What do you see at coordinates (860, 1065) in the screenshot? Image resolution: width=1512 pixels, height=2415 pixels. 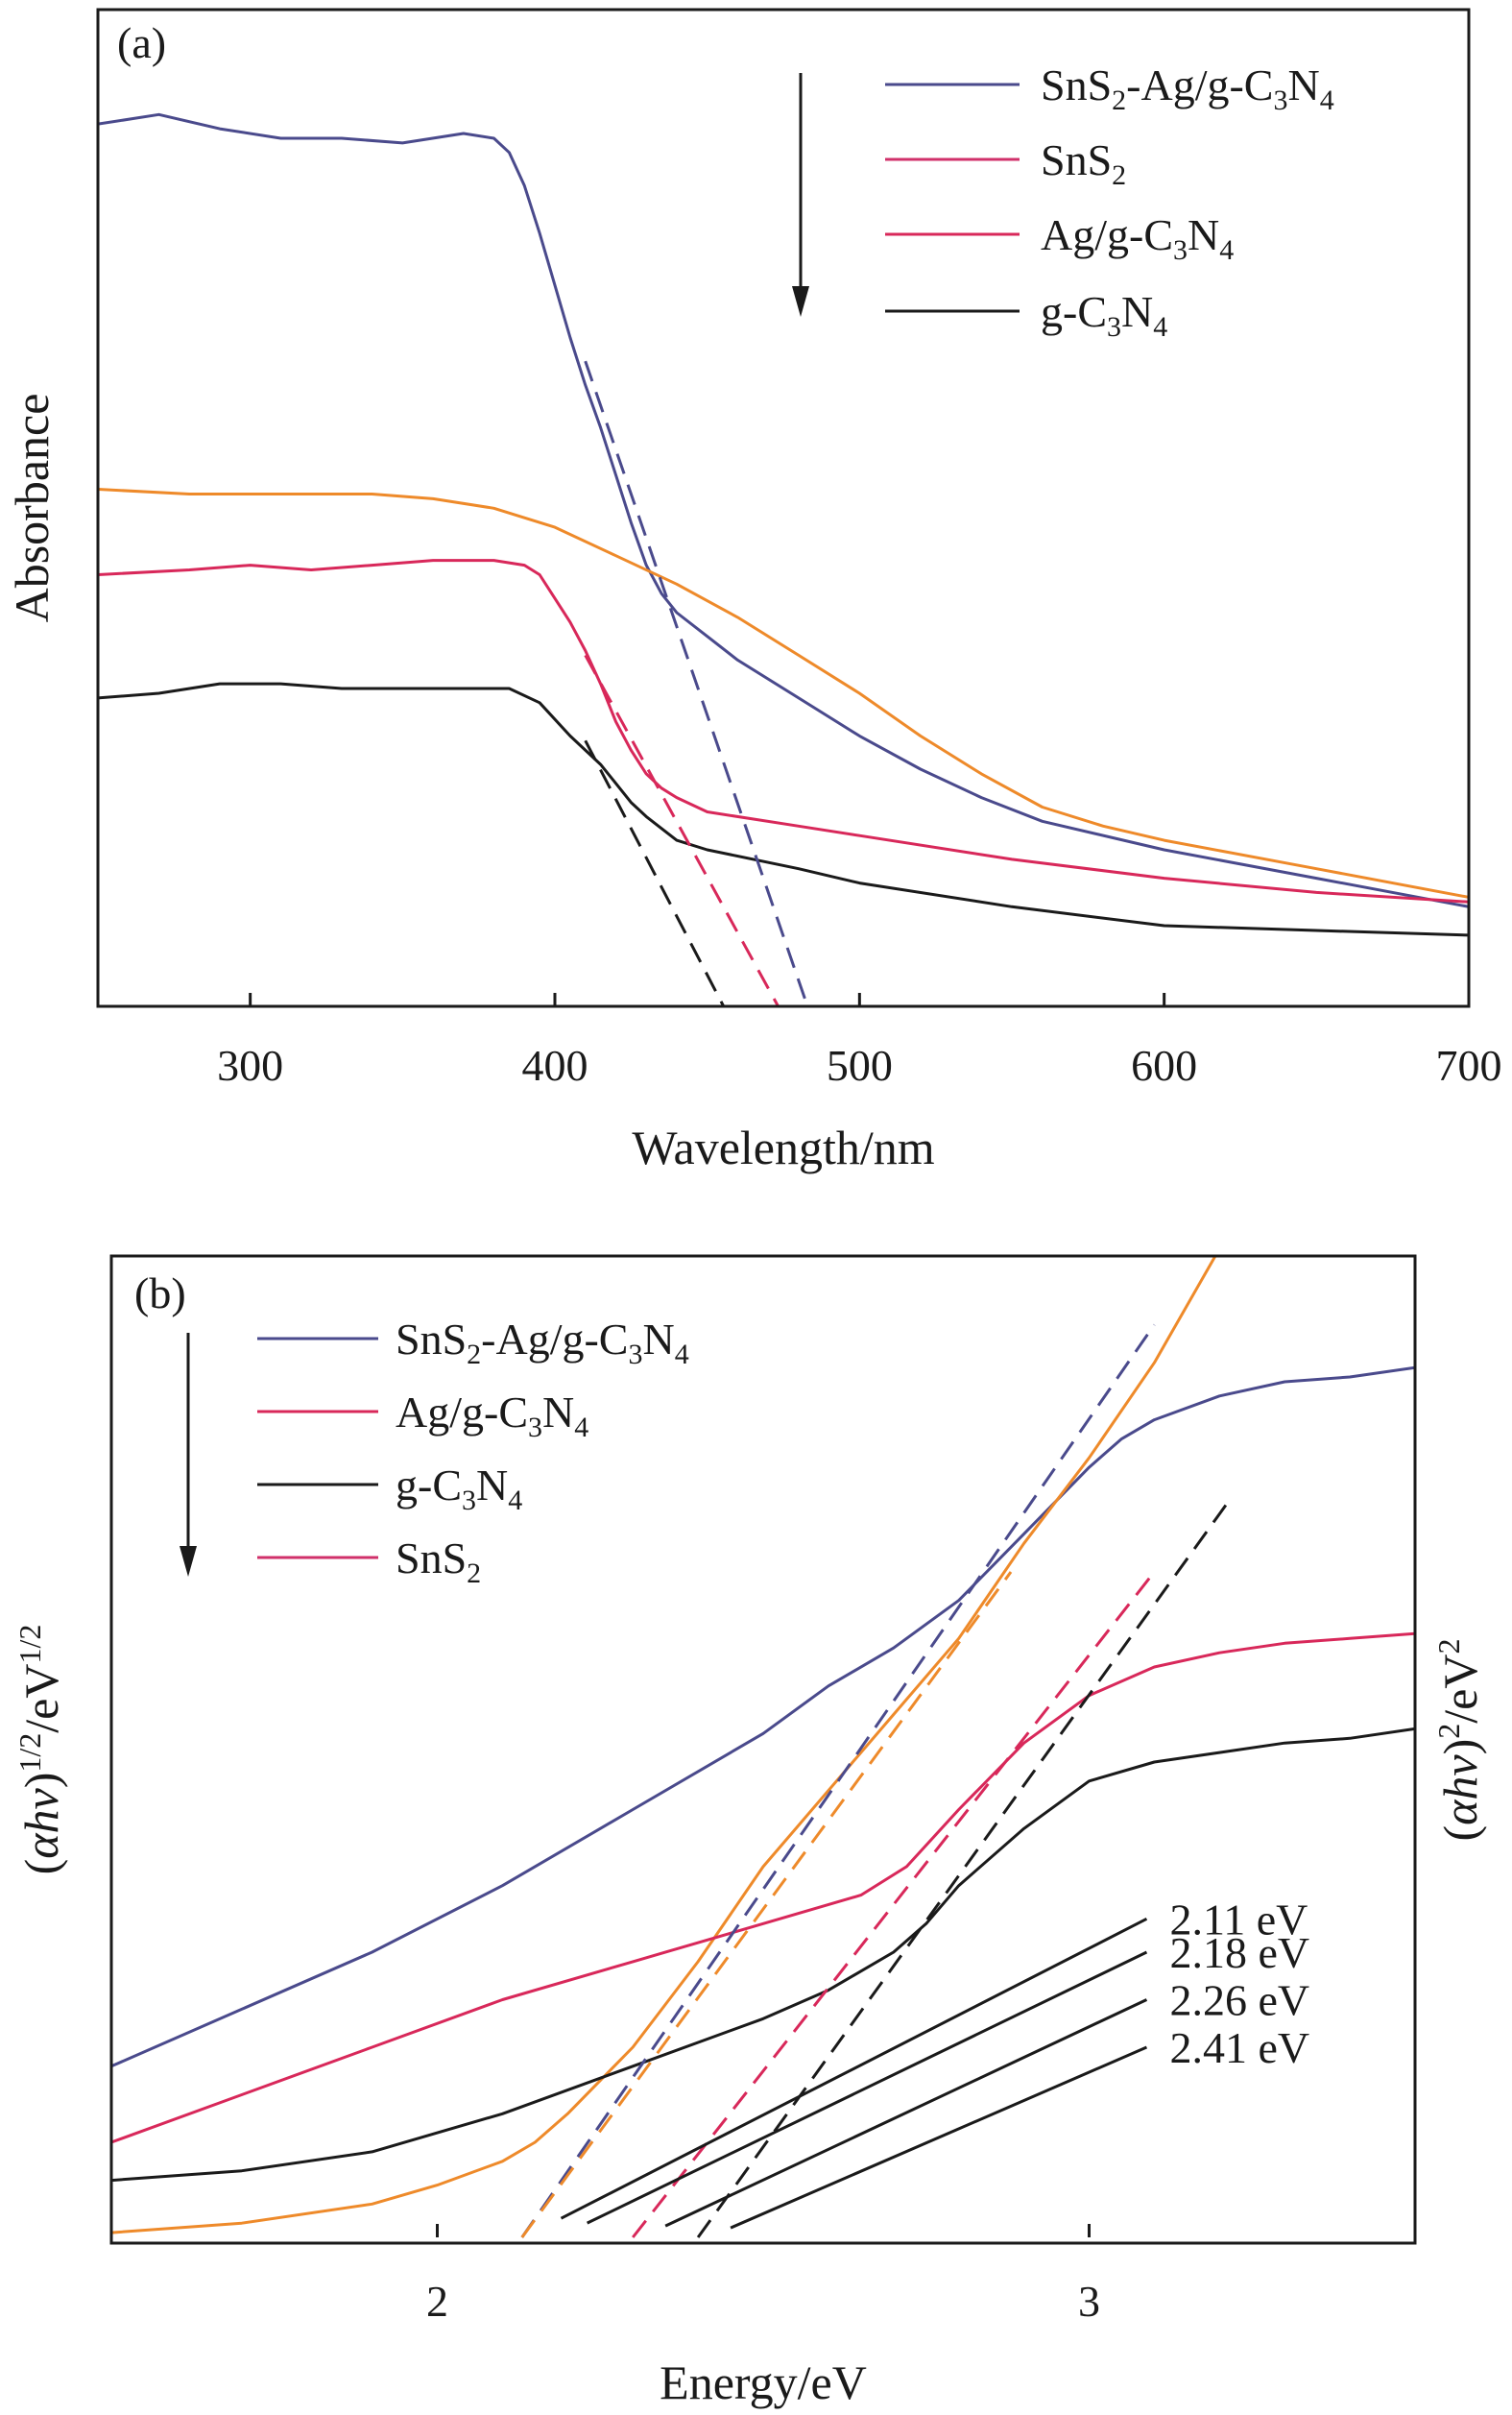 I see `x-tick-label: 500` at bounding box center [860, 1065].